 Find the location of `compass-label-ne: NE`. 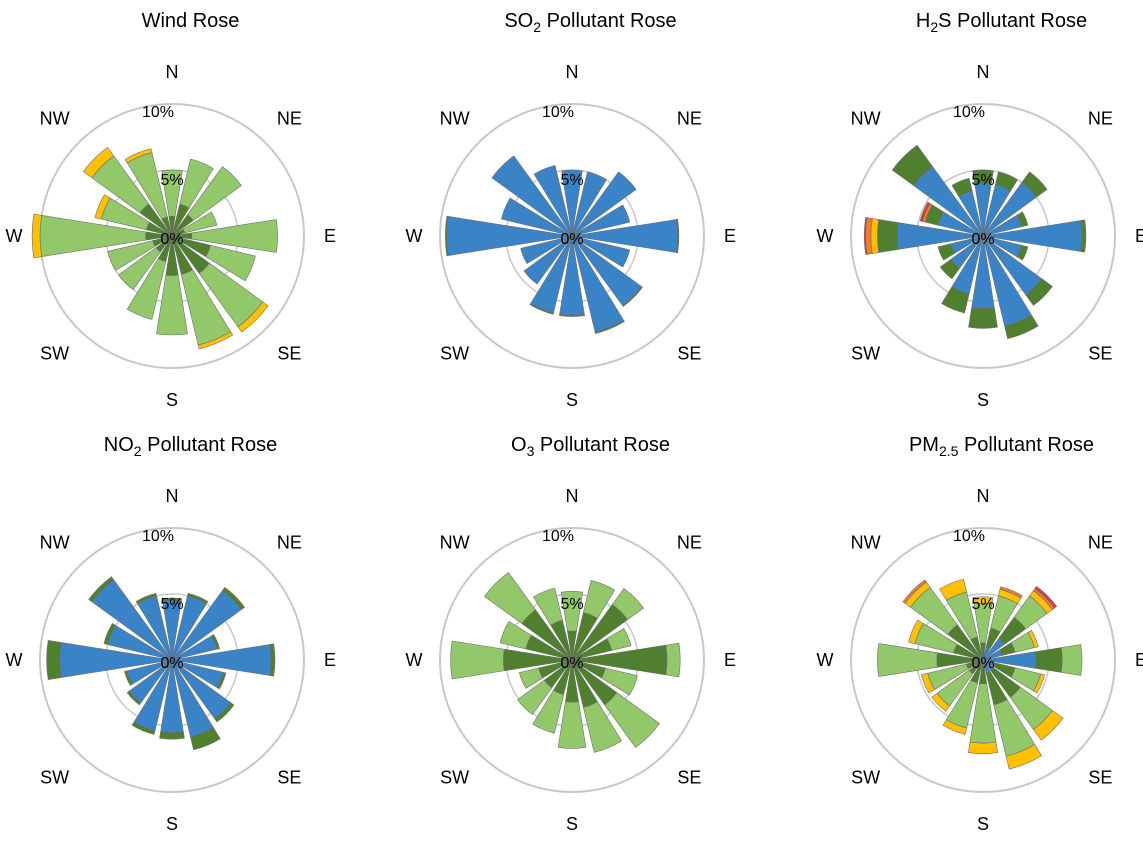

compass-label-ne: NE is located at coordinates (289, 543).